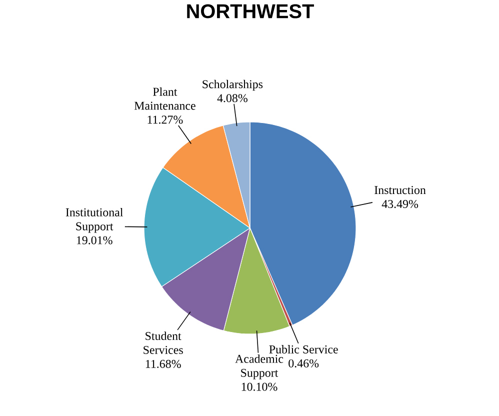 Image resolution: width=499 pixels, height=416 pixels. Describe the element at coordinates (94, 240) in the screenshot. I see `data-label: 19.01%` at that location.